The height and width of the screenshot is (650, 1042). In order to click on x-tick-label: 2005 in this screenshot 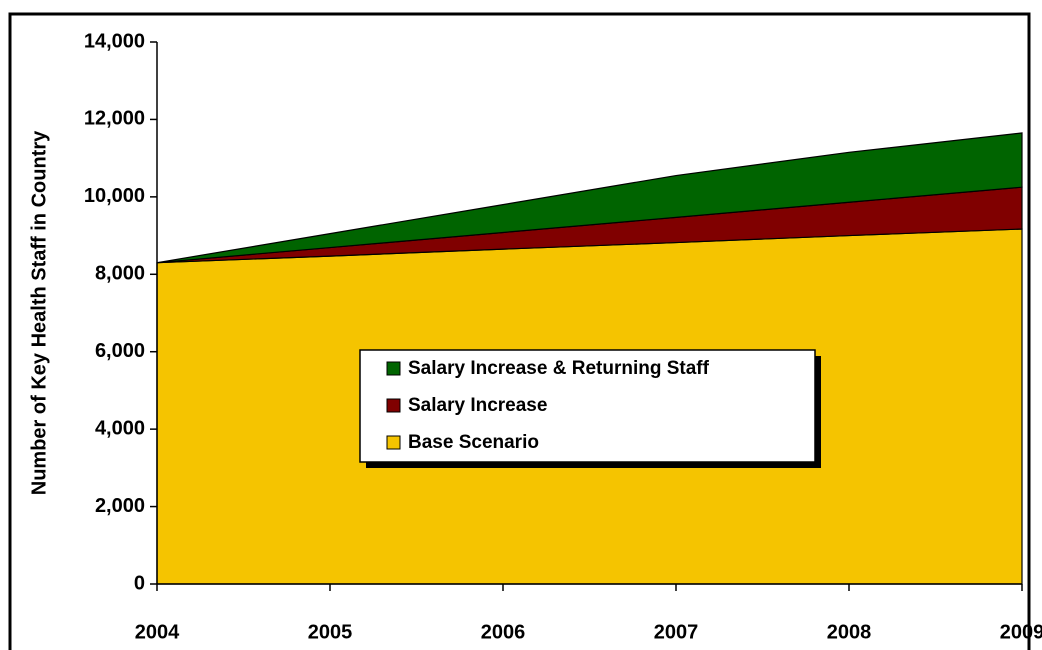, I will do `click(330, 632)`.